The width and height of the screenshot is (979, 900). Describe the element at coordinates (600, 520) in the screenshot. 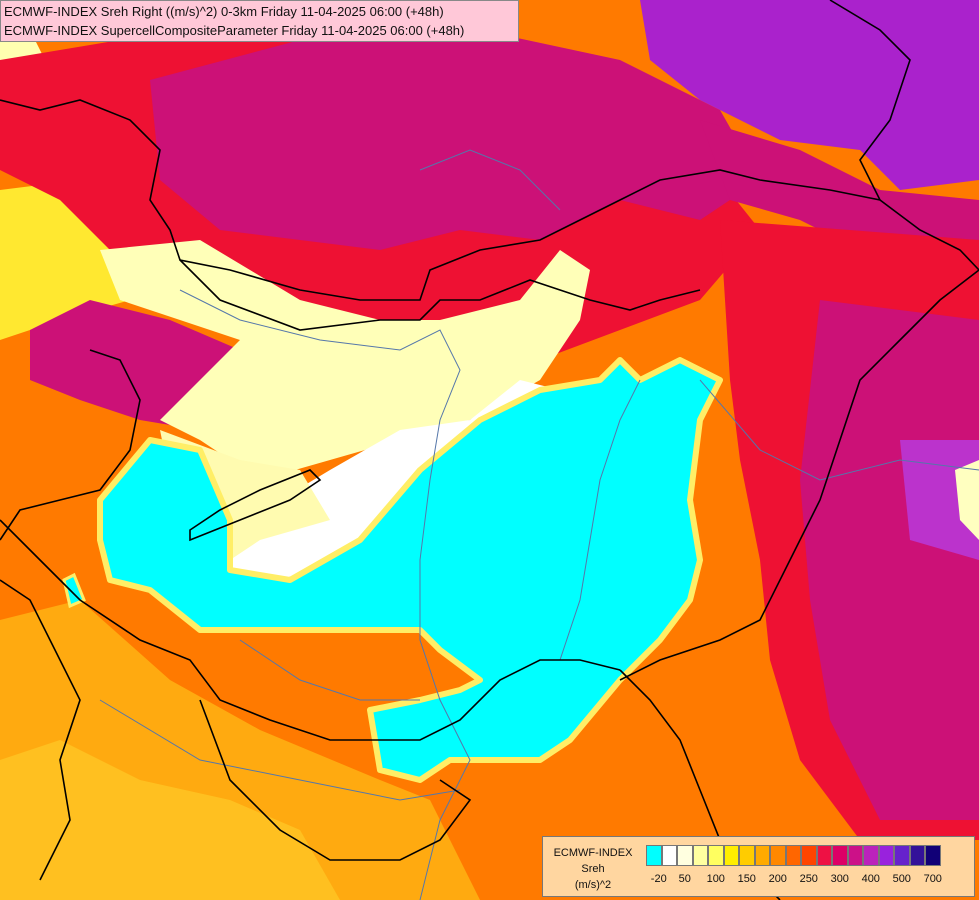

I see `river-tisza` at that location.